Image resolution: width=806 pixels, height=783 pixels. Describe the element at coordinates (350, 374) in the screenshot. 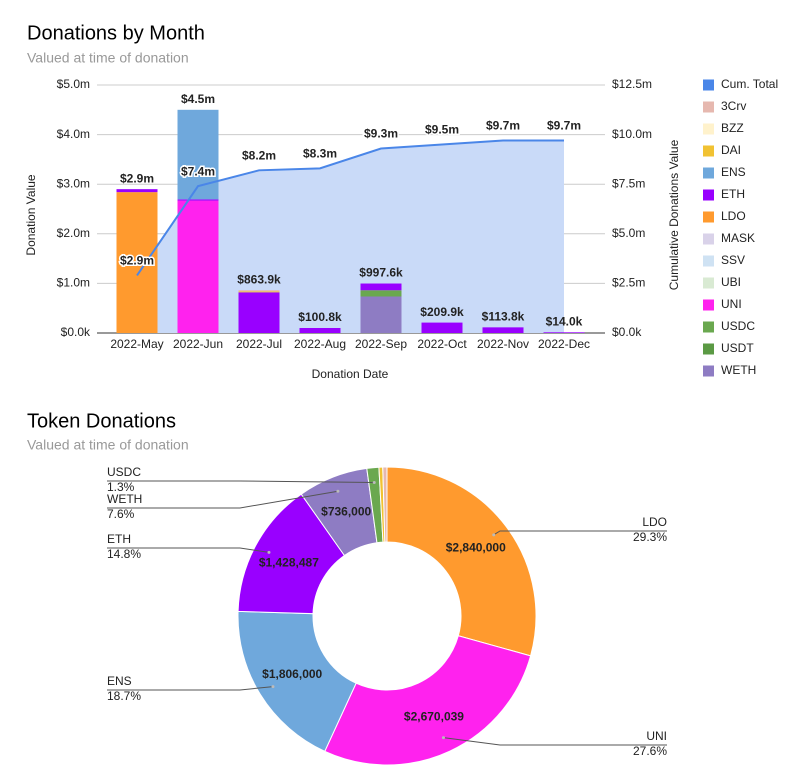

I see `x-axis-title: Donation Date` at that location.